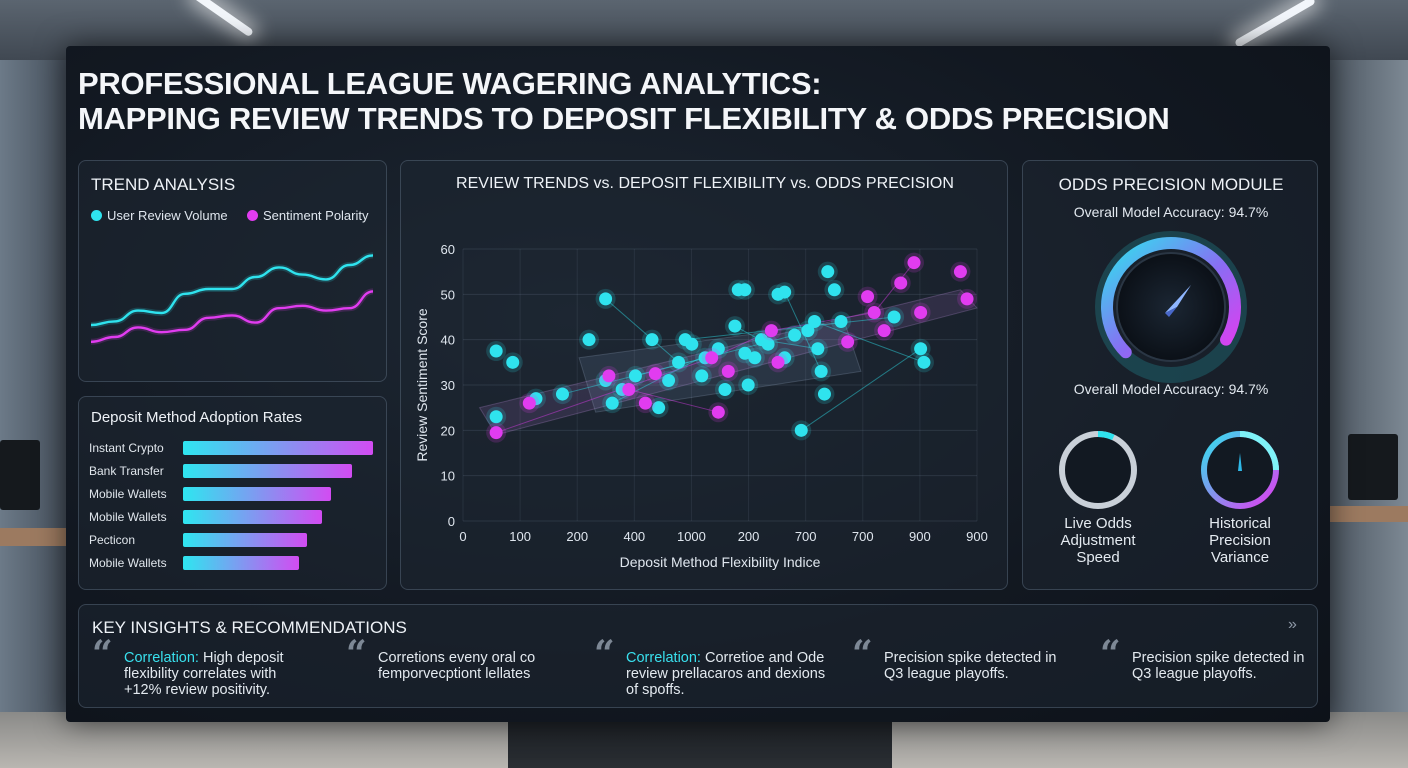 The width and height of the screenshot is (1408, 768). What do you see at coordinates (422, 385) in the screenshot?
I see `y-axis-label: Review Sentiment Score` at bounding box center [422, 385].